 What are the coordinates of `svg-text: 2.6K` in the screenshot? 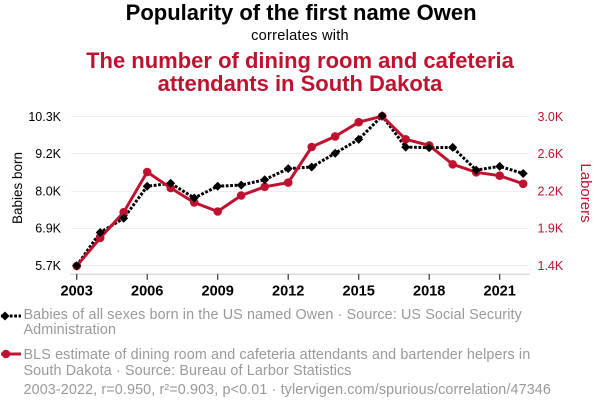 It's located at (551, 154).